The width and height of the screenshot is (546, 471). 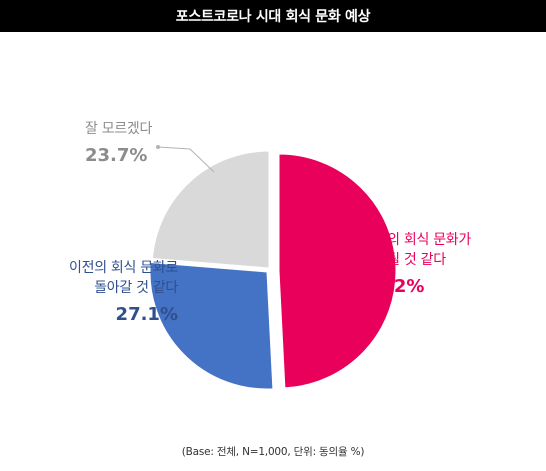 I want to click on footnote: (Base: 전체, N=1,000, 단위: 동의율 %), so click(x=273, y=452).